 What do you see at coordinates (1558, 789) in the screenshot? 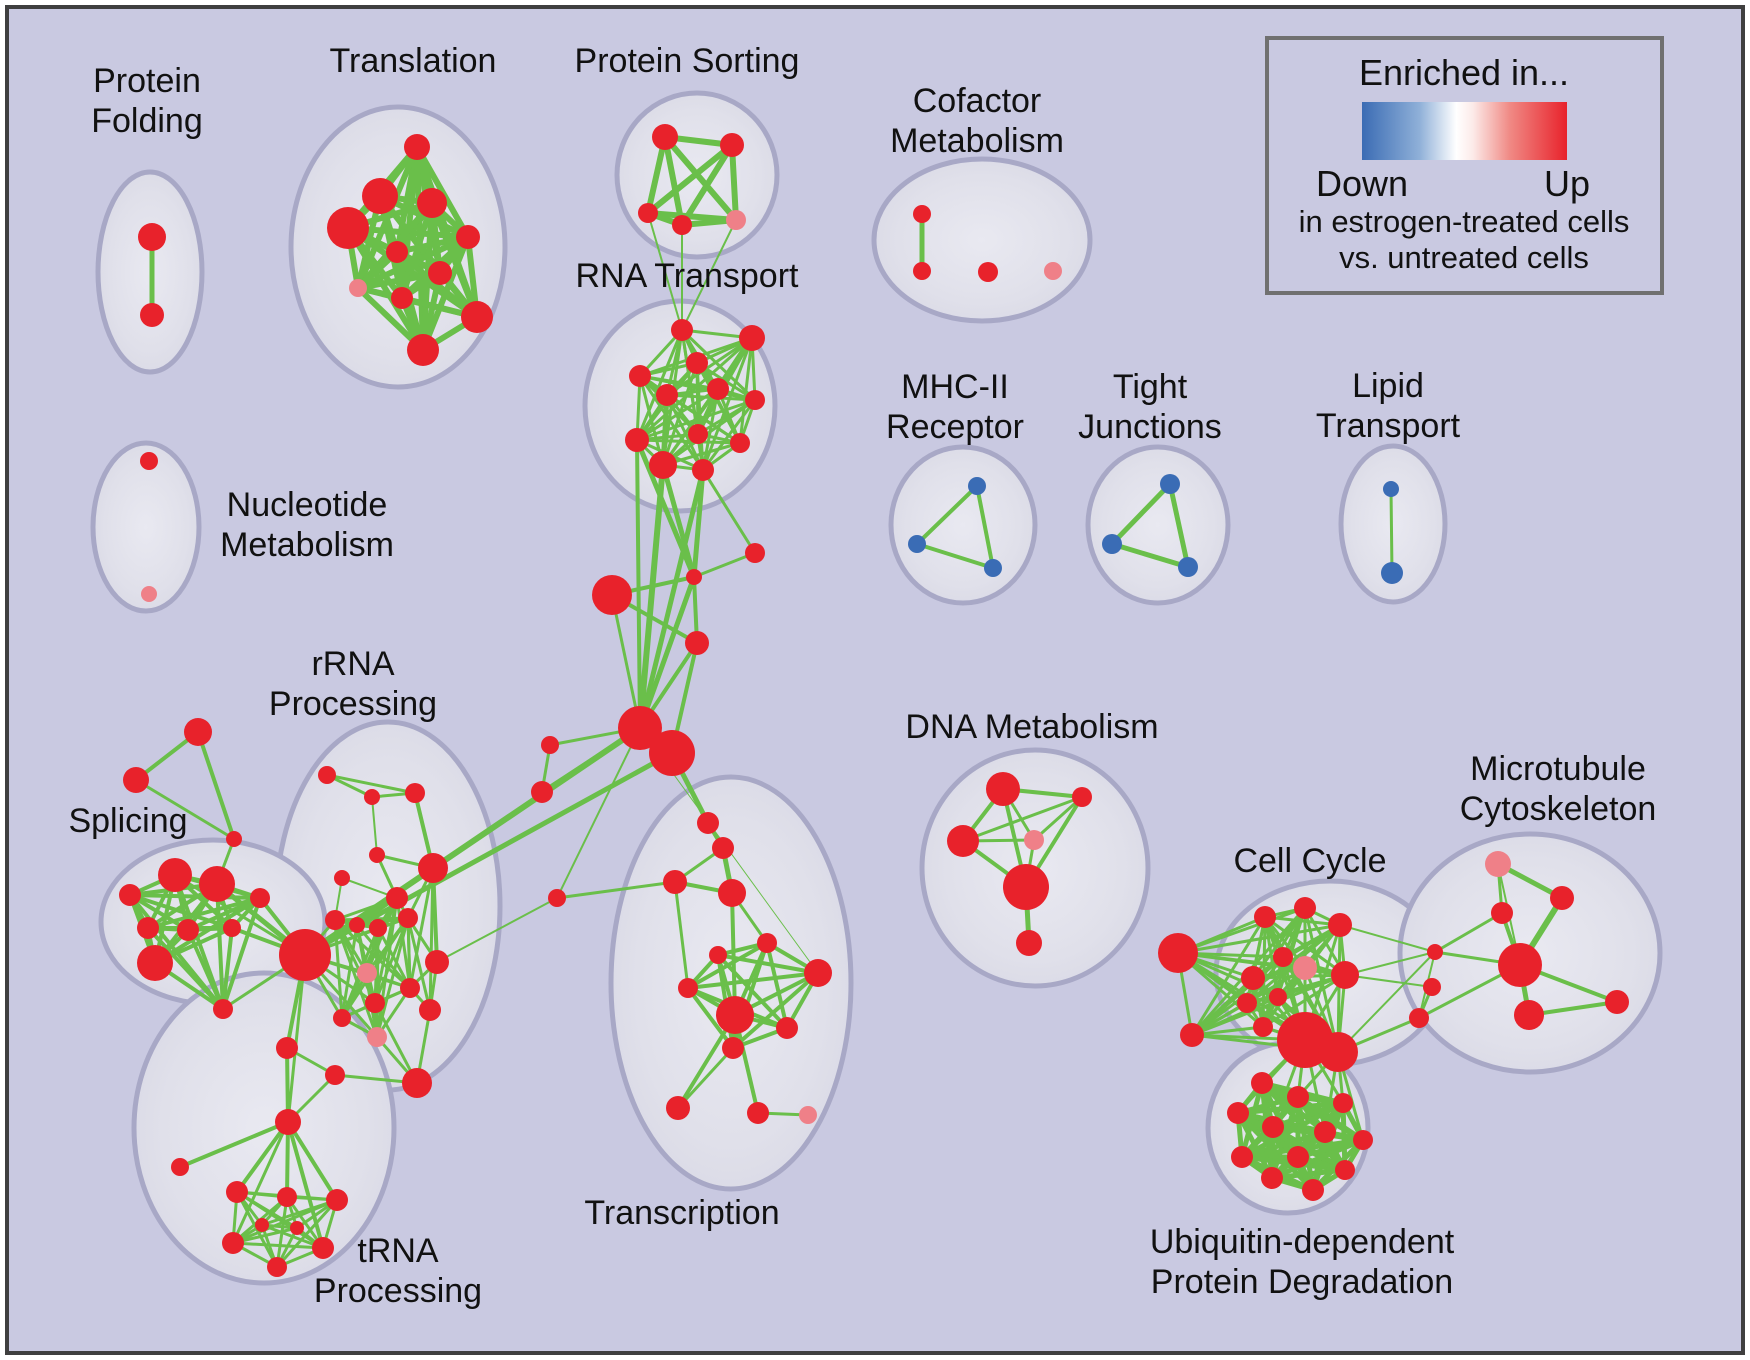
I see `cluster-label-microtubule-cytoskeleton: Microtubule Cytoskeleton` at bounding box center [1558, 789].